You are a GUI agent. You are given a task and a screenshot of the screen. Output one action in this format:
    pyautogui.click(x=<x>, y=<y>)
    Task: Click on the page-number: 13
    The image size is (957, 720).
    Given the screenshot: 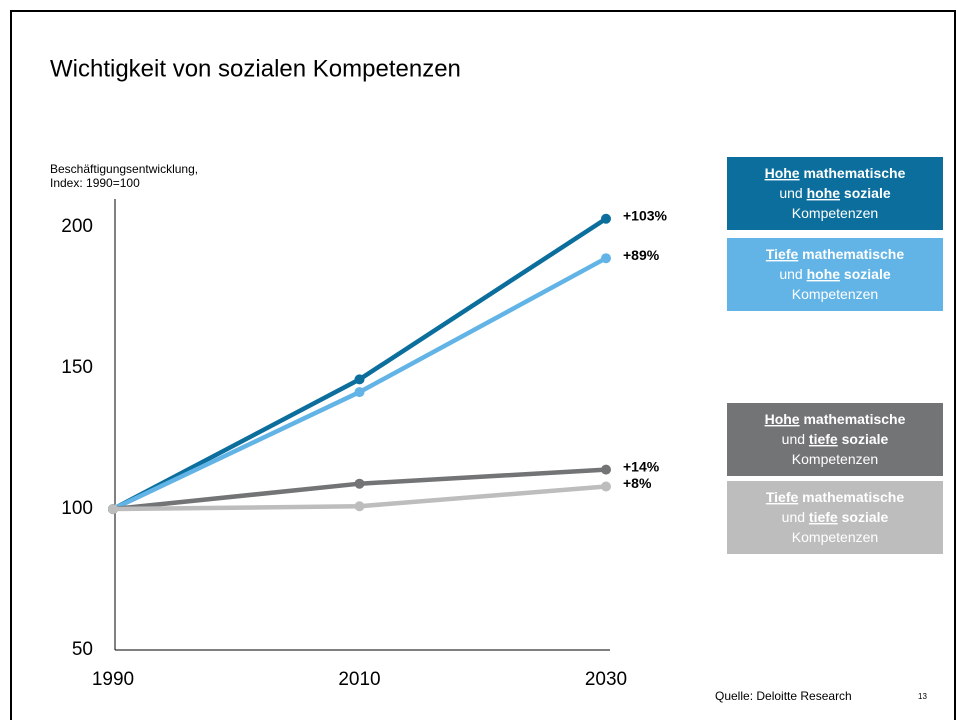 What is the action you would take?
    pyautogui.click(x=922, y=696)
    